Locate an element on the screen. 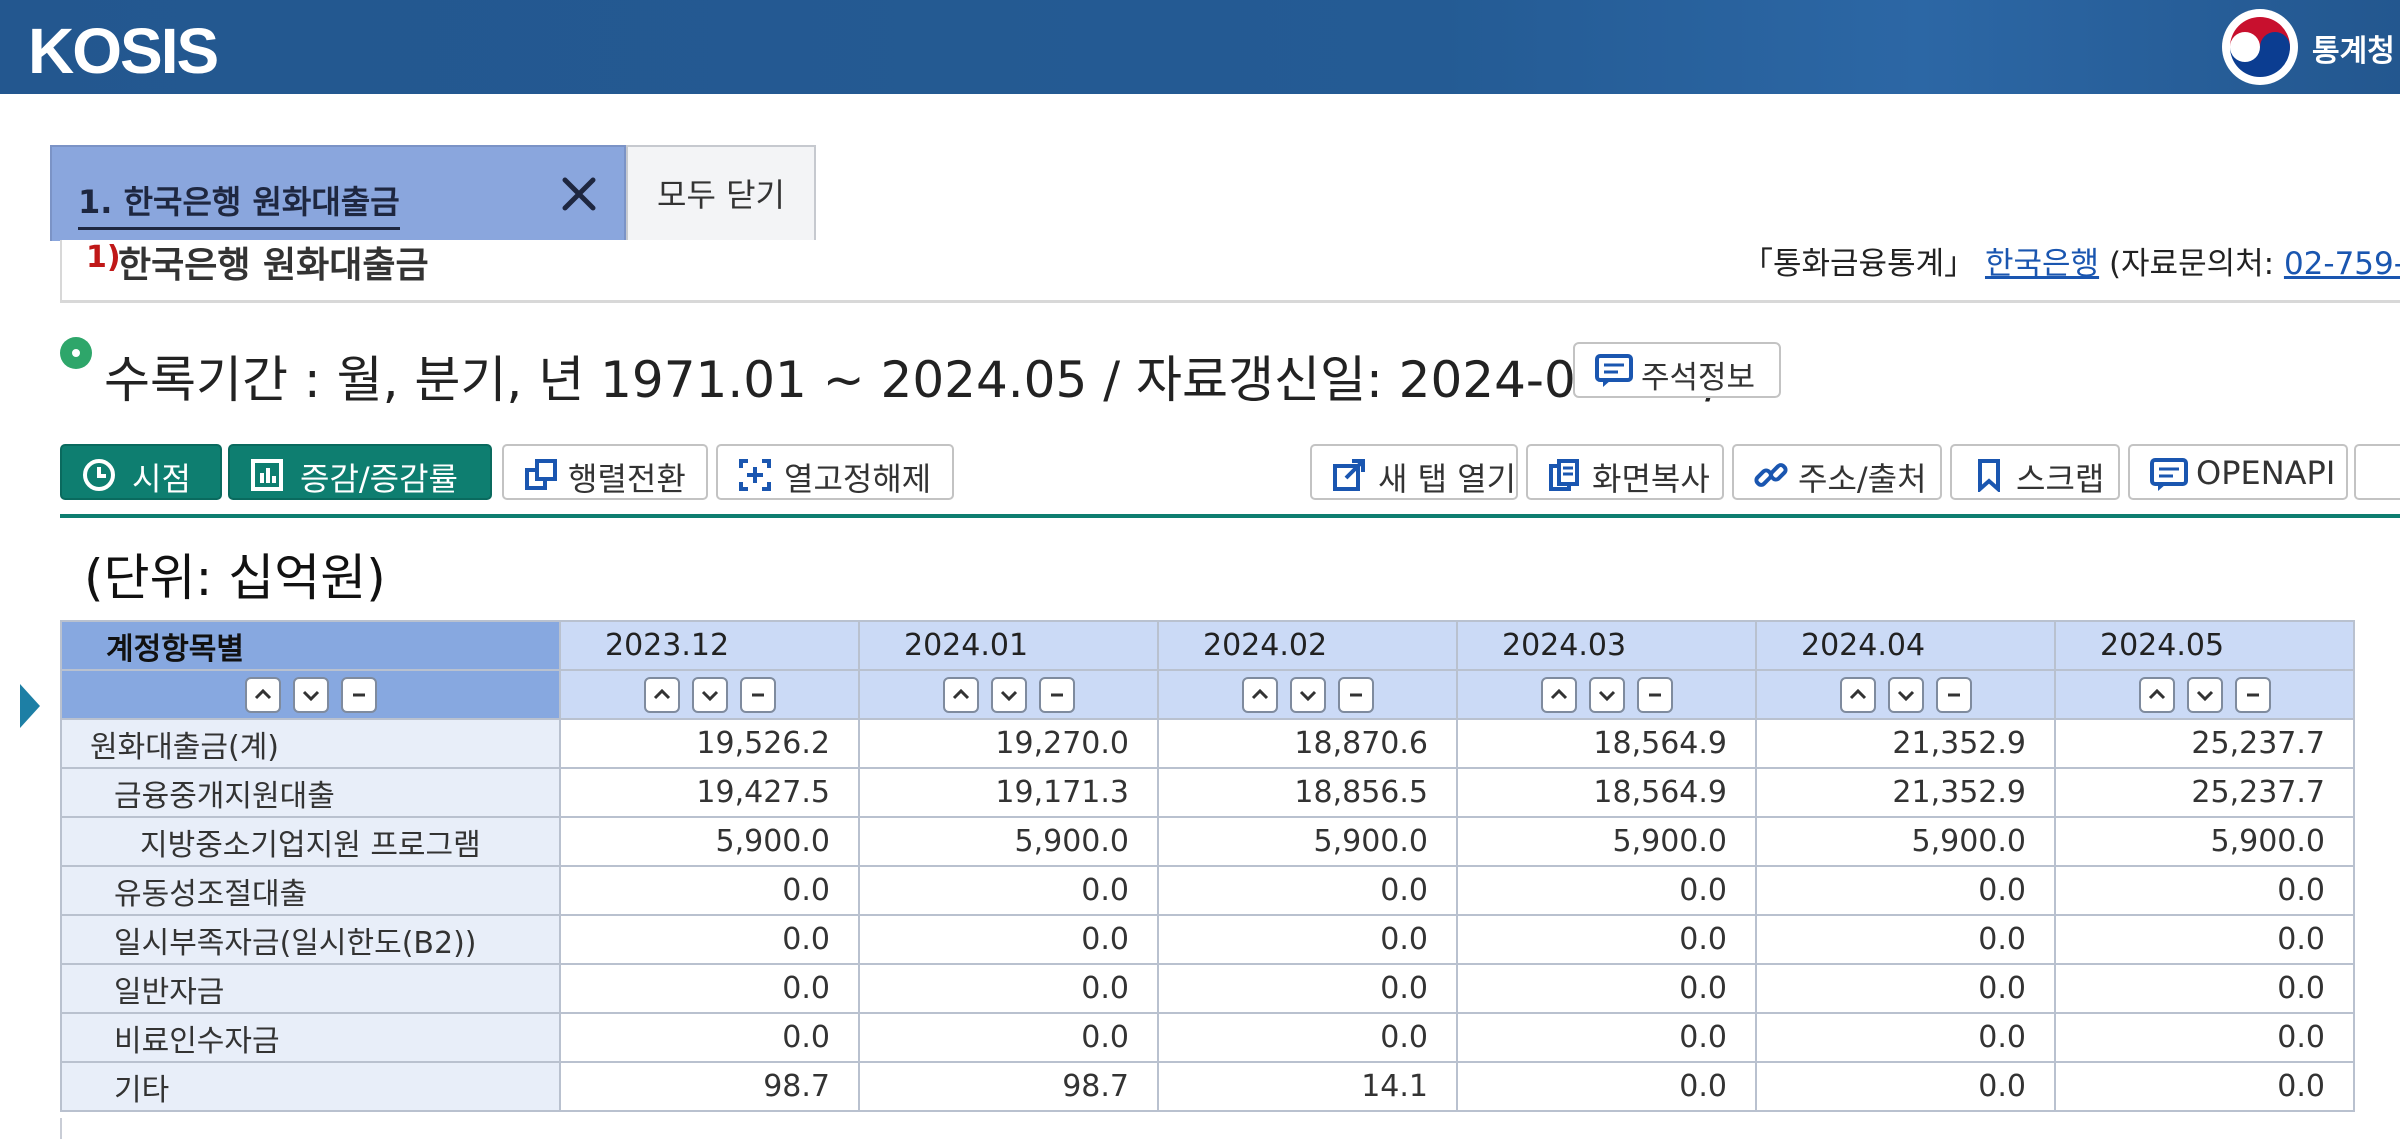 The width and height of the screenshot is (2400, 1139). contact-phone-link: 02-759-53 is located at coordinates (2341, 264).